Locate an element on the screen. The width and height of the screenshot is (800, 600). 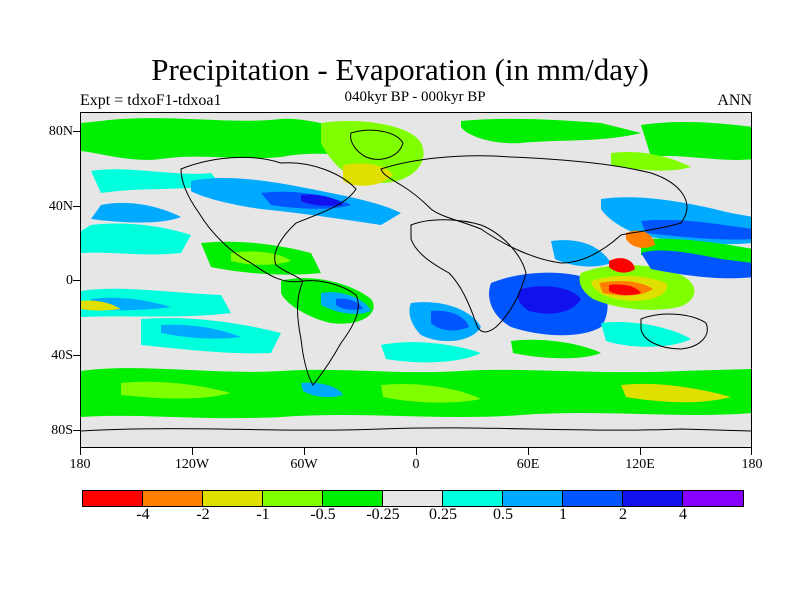
lon-label-120w: 120W is located at coordinates (192, 464).